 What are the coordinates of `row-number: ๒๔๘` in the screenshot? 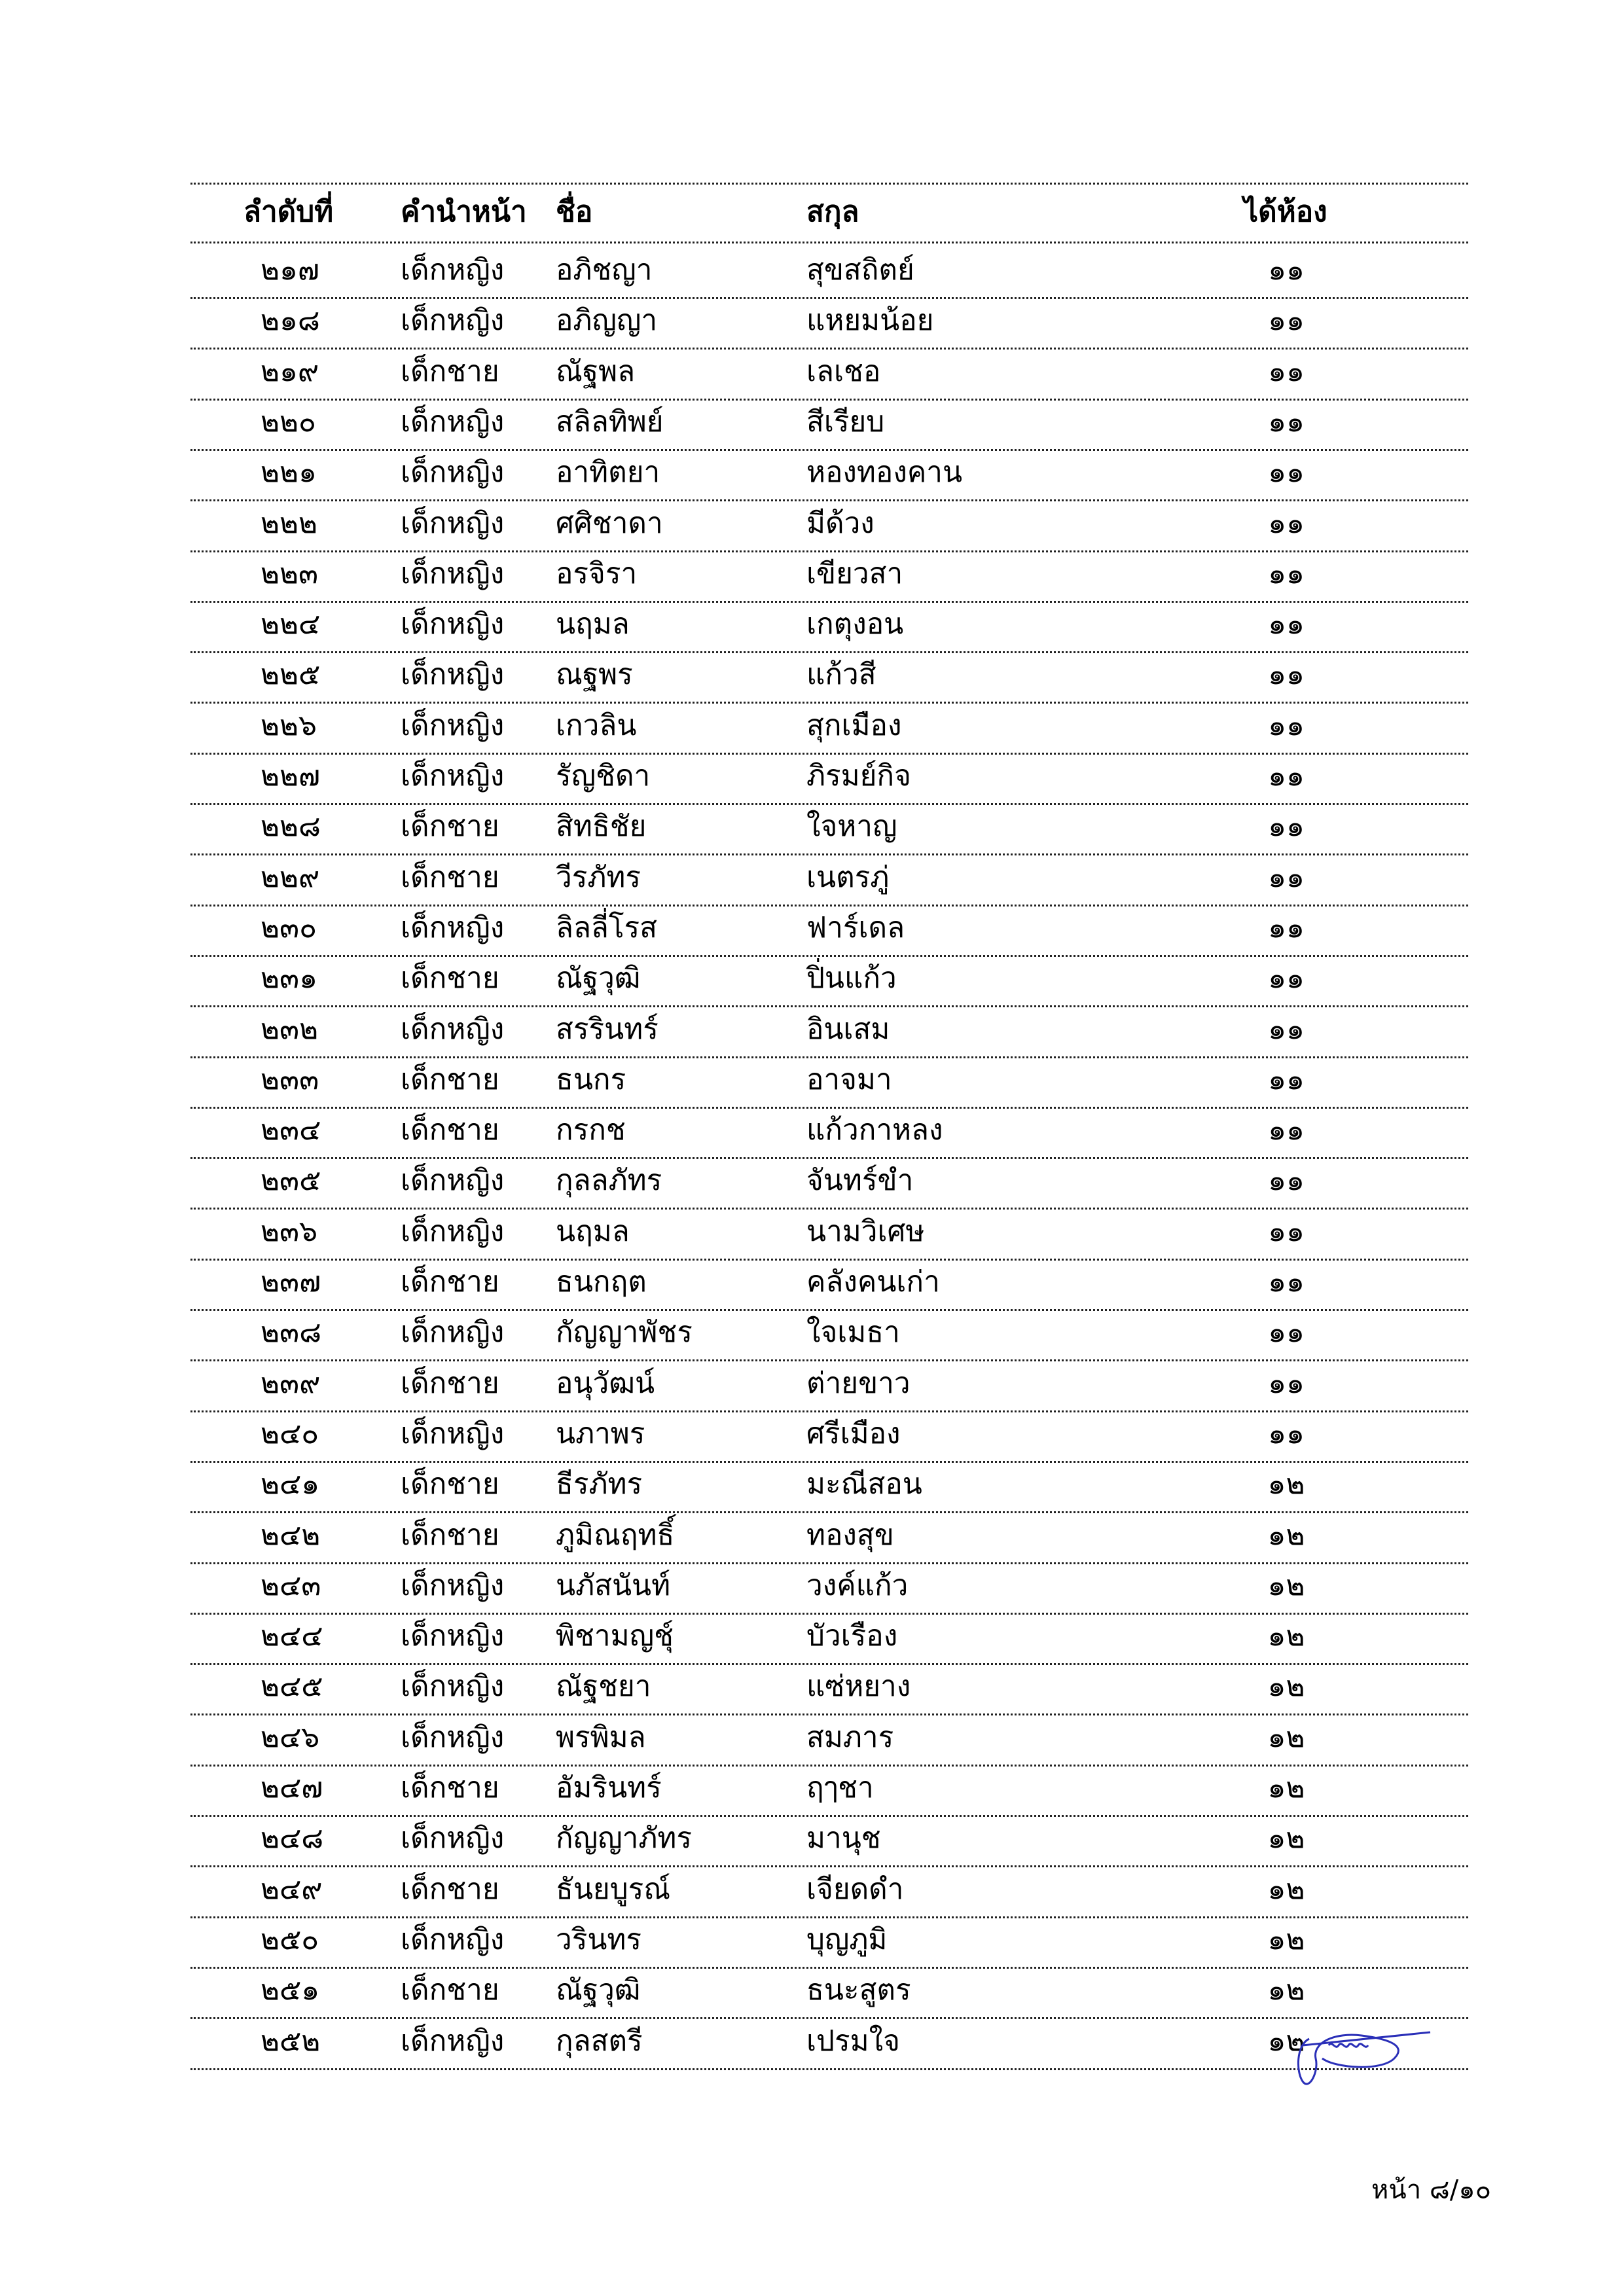 It's located at (292, 1838).